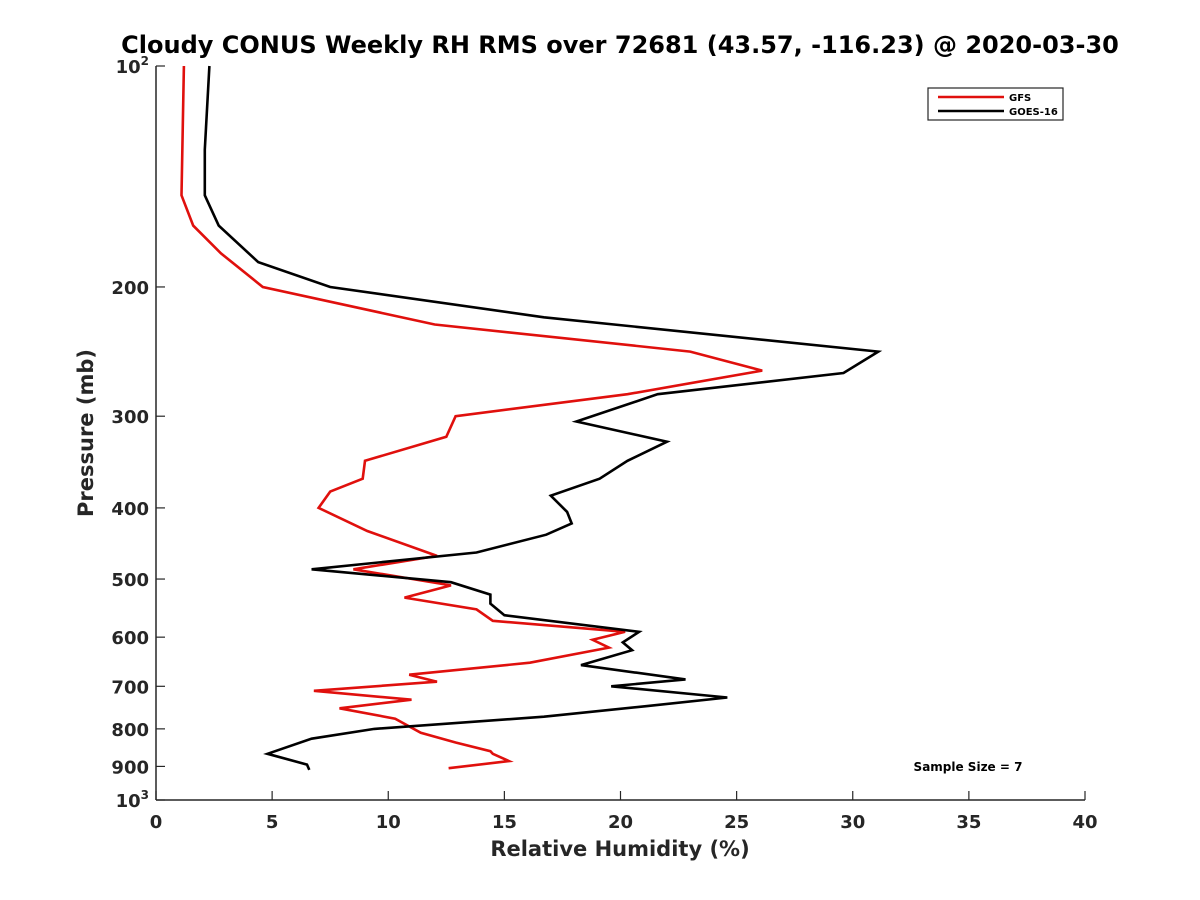 This screenshot has height=900, width=1200. What do you see at coordinates (388, 822) in the screenshot?
I see `x-tick-label: 10` at bounding box center [388, 822].